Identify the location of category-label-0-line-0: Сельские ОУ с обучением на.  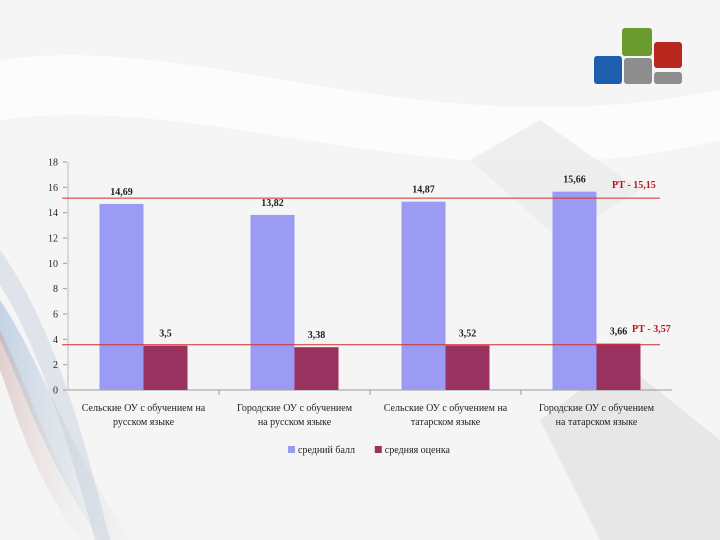
(144, 408).